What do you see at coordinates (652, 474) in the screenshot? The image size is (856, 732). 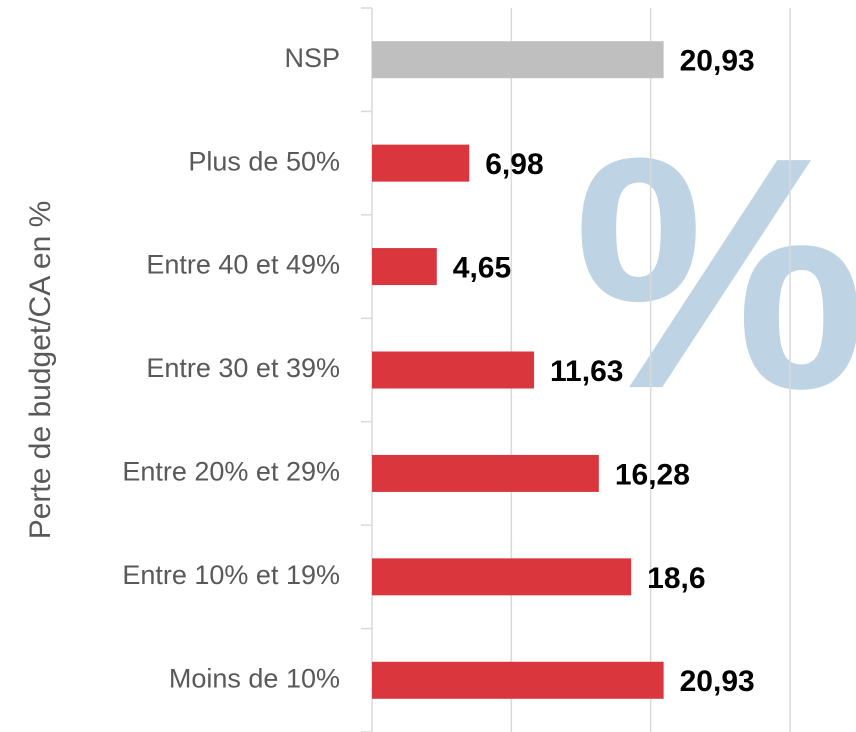 I see `value-label: 16,28` at bounding box center [652, 474].